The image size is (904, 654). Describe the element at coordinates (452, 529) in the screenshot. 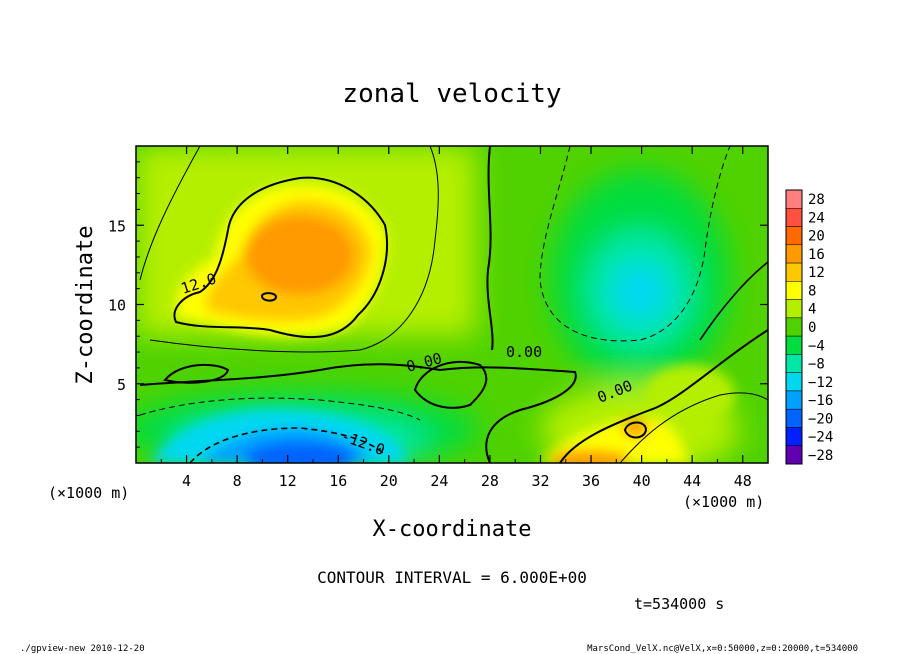

I see `x-axis-label: X-coordinate` at that location.